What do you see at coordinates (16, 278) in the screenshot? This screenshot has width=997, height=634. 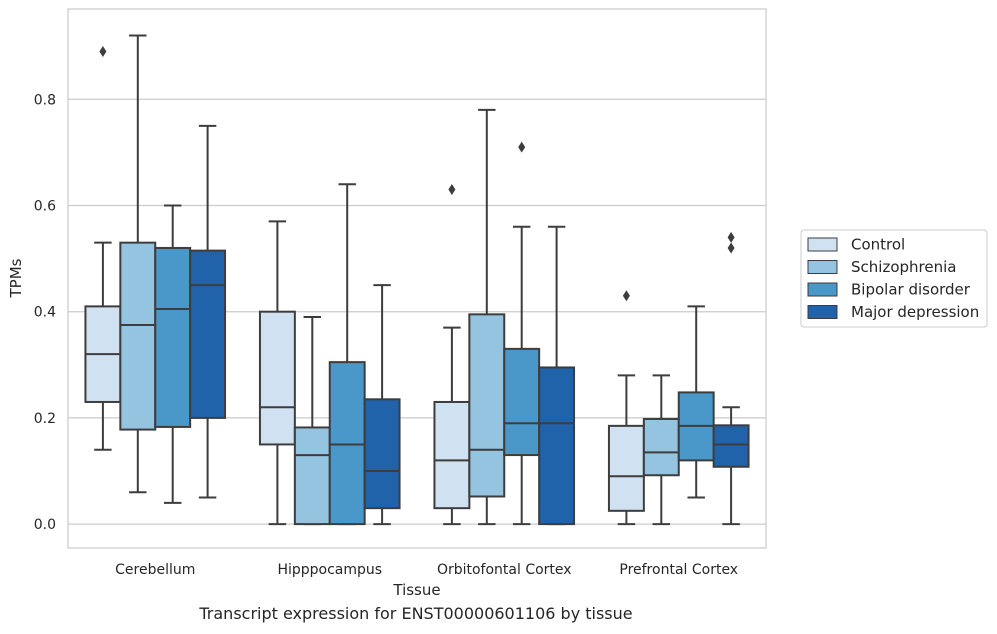 I see `y-axis-label: TPMs` at bounding box center [16, 278].